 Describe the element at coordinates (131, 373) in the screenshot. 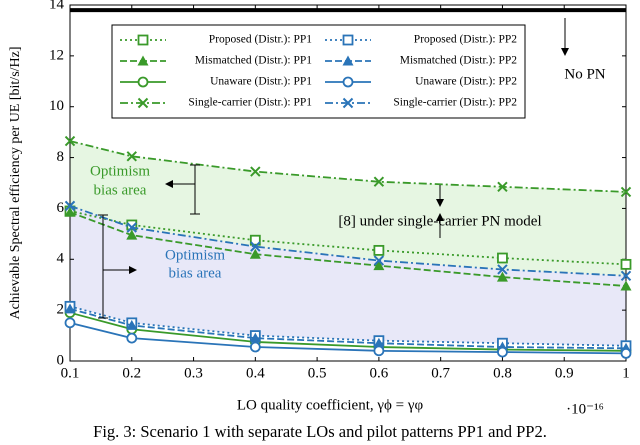

I see `x-tick-label: 0.2` at that location.